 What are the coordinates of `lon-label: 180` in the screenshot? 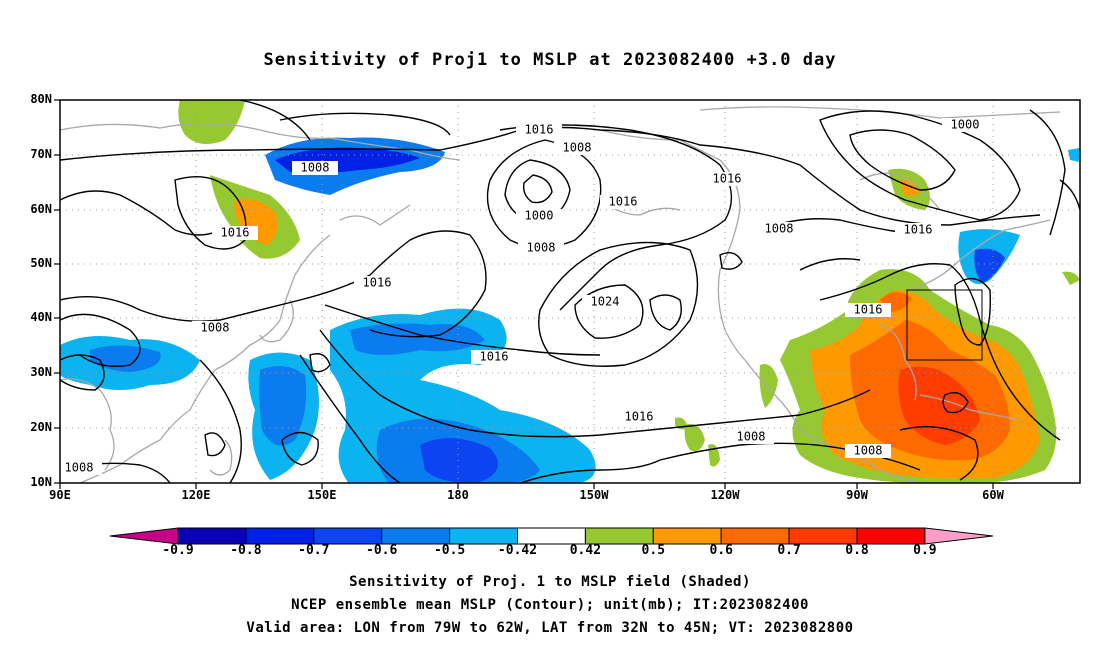 It's located at (458, 495).